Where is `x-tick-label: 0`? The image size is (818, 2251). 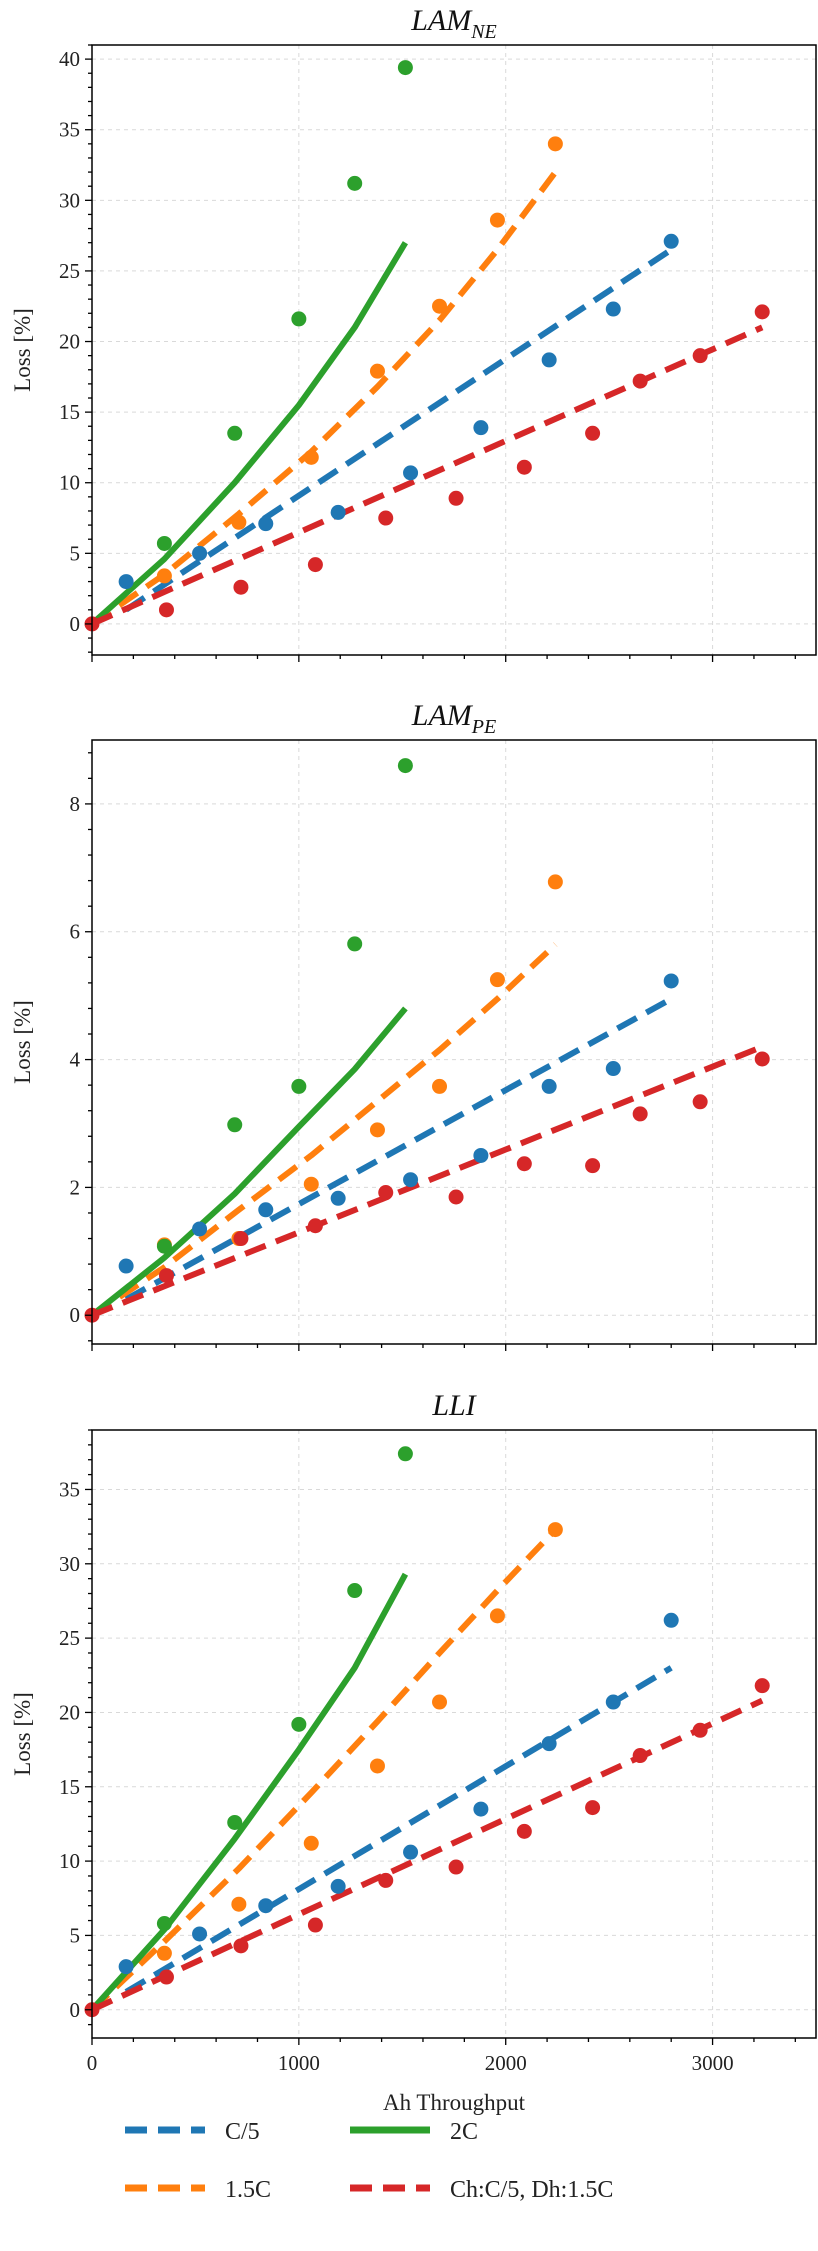
x-tick-label: 0 is located at coordinates (92, 2063).